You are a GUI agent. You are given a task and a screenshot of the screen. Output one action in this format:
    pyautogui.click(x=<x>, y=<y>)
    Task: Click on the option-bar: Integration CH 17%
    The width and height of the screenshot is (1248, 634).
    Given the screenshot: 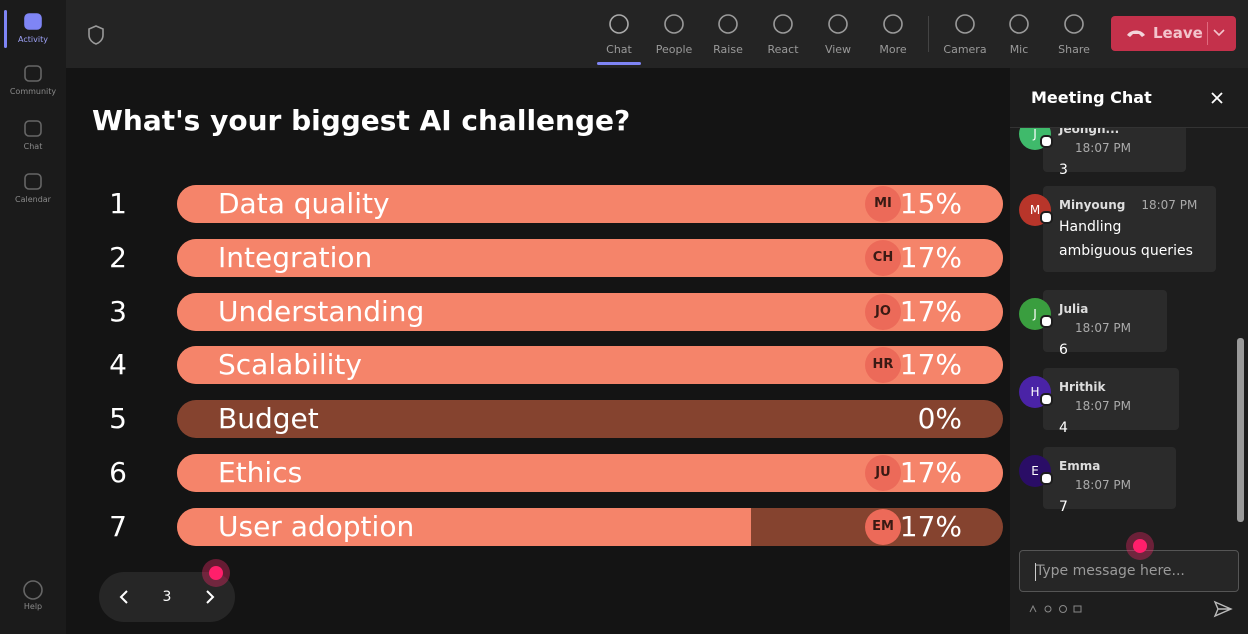 What is the action you would take?
    pyautogui.click(x=590, y=257)
    